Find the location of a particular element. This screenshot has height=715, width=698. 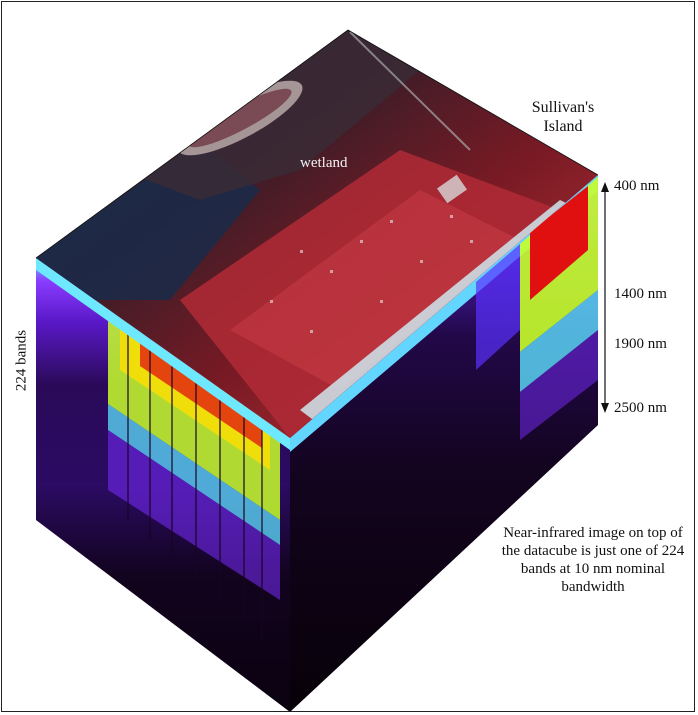

spectral-band-red is located at coordinates (201, 393).